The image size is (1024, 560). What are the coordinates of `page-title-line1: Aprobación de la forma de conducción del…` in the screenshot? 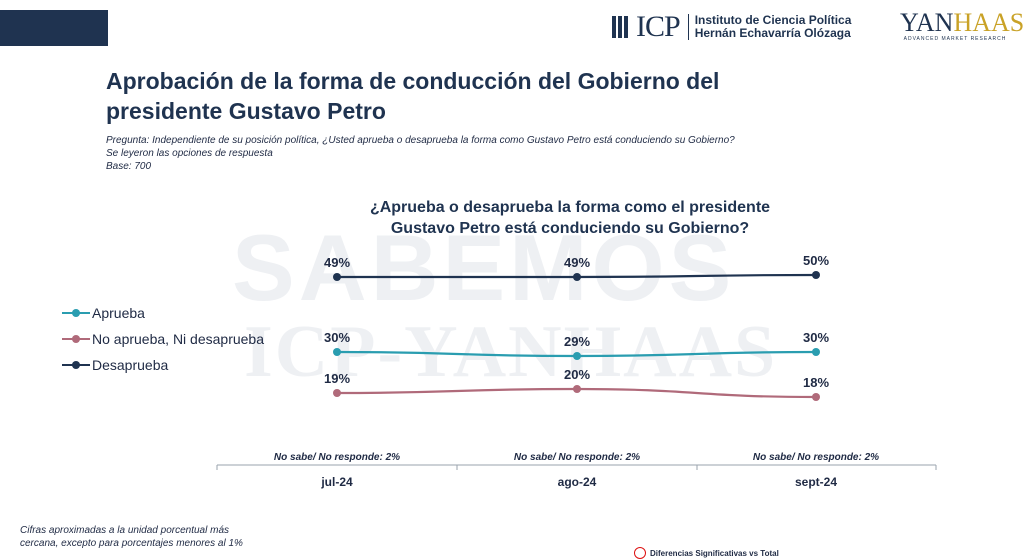 It's located at (413, 81).